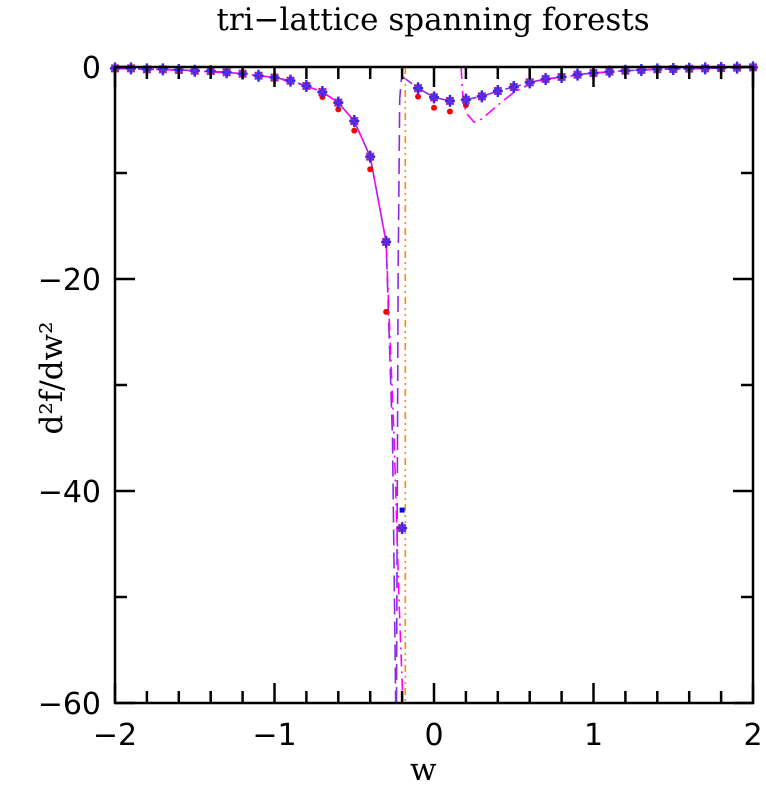 The image size is (766, 801). Describe the element at coordinates (433, 20) in the screenshot. I see `chart-title: tri−lattice spanning forests` at that location.